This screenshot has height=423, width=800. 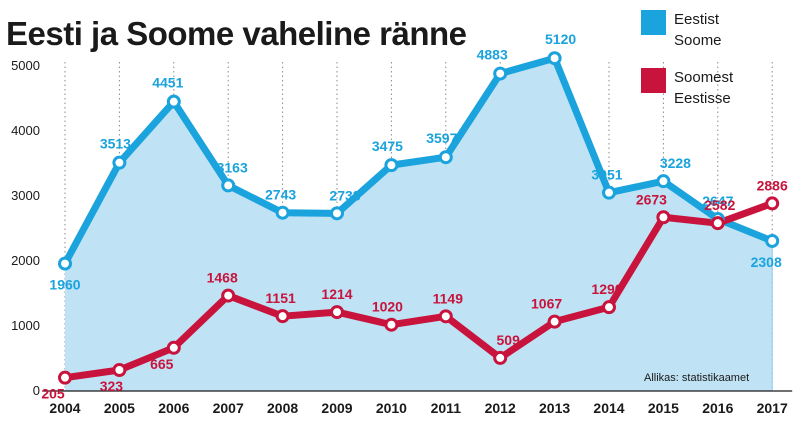 What do you see at coordinates (336, 408) in the screenshot?
I see `x-tick-label: 2009` at bounding box center [336, 408].